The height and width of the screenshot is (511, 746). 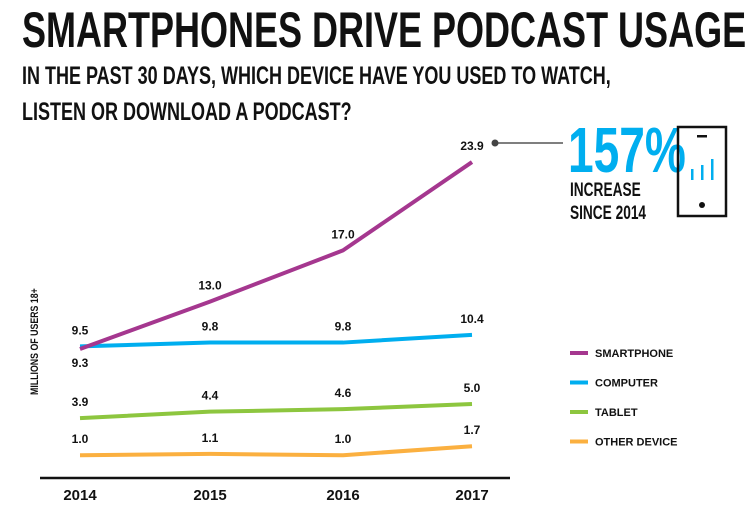 I want to click on legend-label: COMPUTER, so click(x=626, y=384).